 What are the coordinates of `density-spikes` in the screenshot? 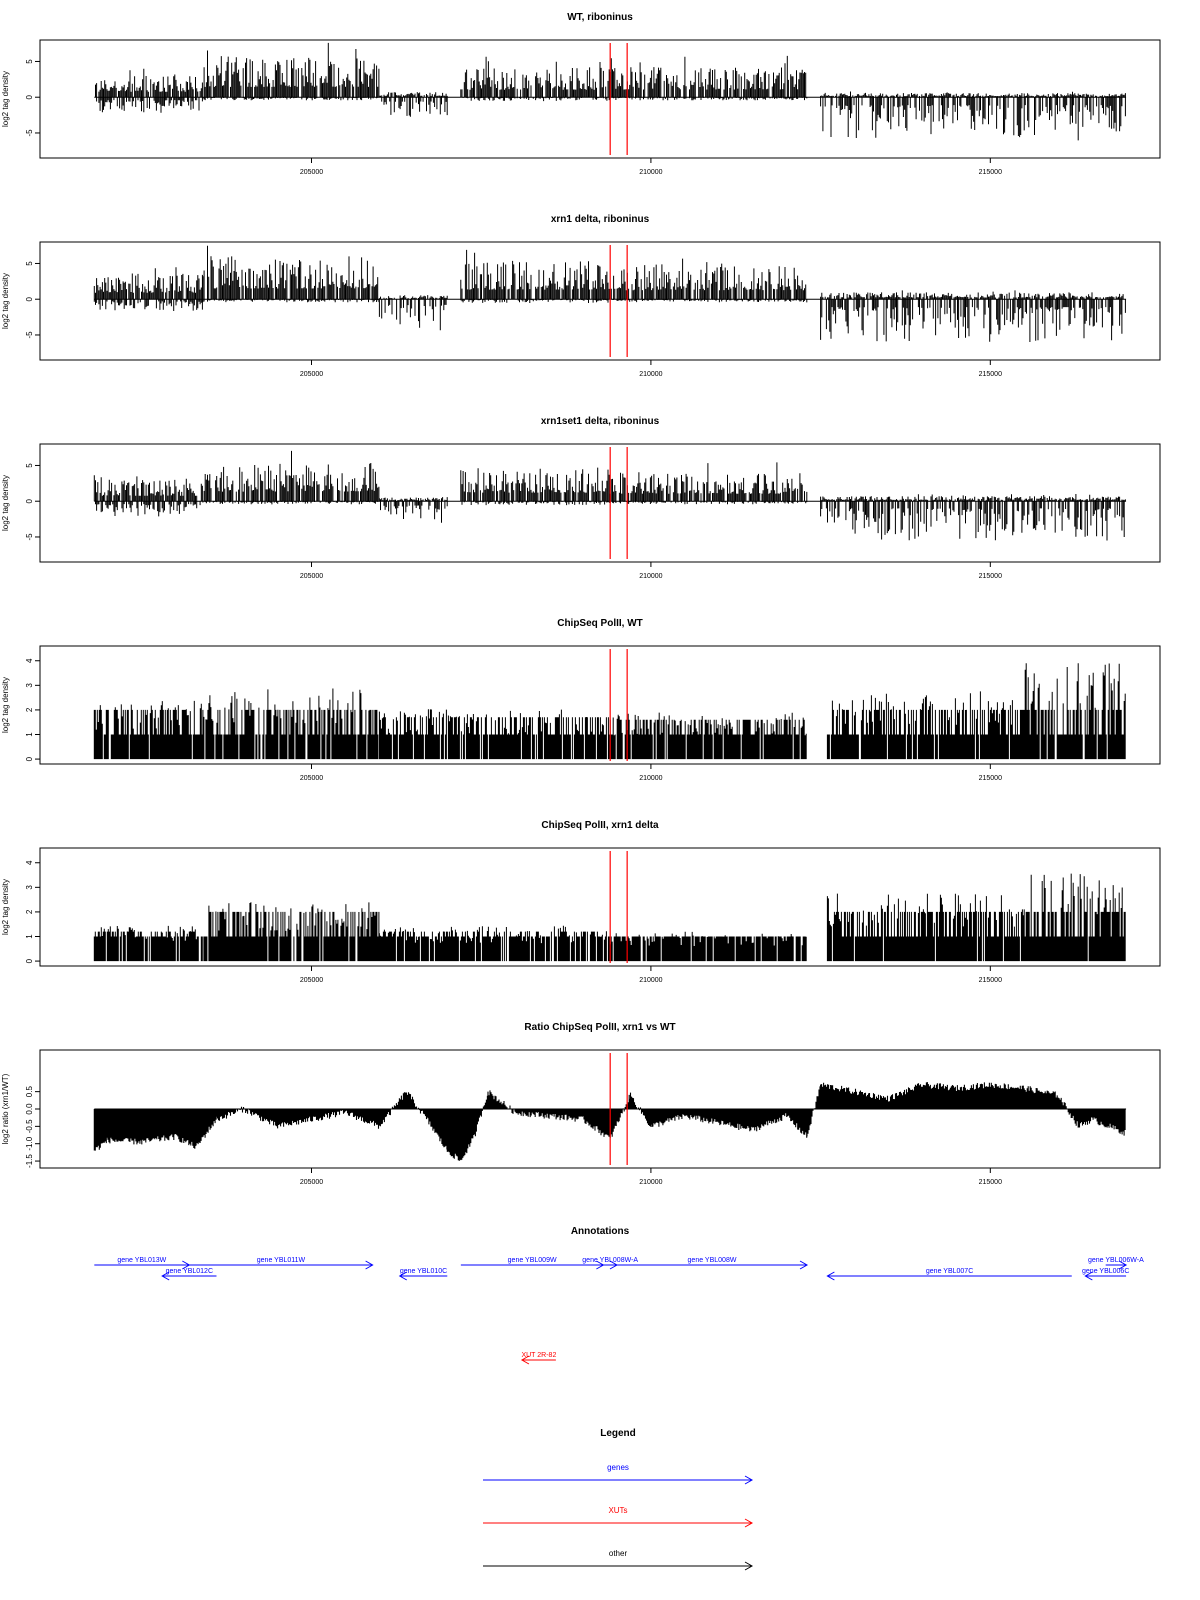 It's located at (609, 495).